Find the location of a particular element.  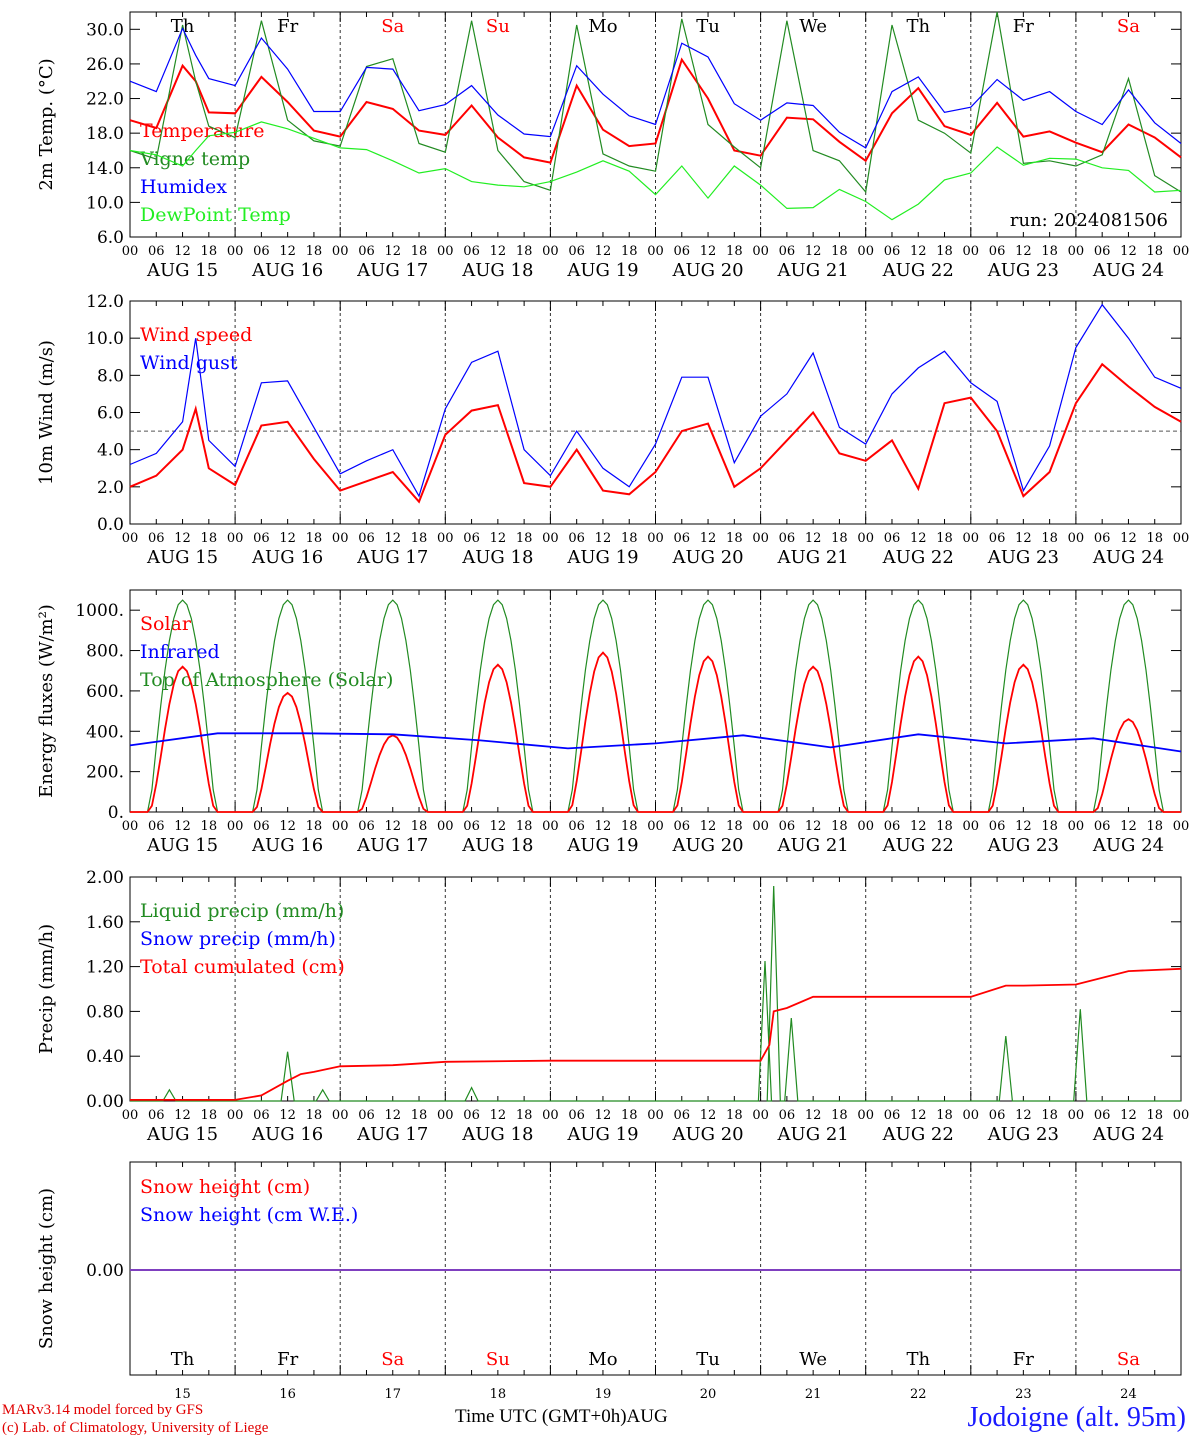

series-line-vigne-temp is located at coordinates (655, 102).